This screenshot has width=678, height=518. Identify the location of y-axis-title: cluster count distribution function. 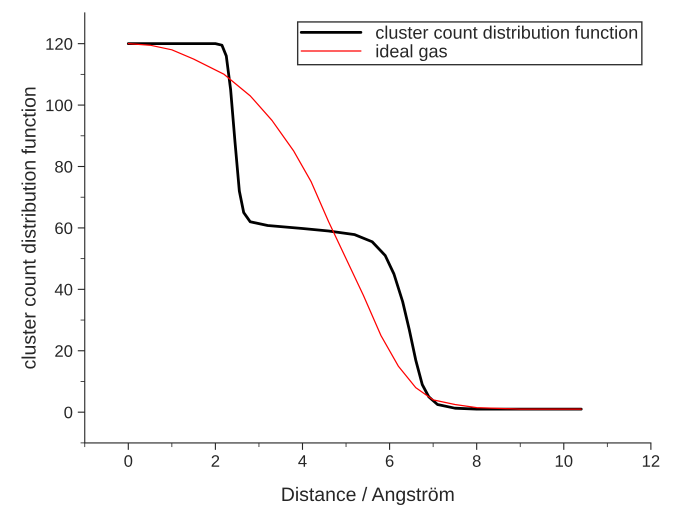
(28, 228).